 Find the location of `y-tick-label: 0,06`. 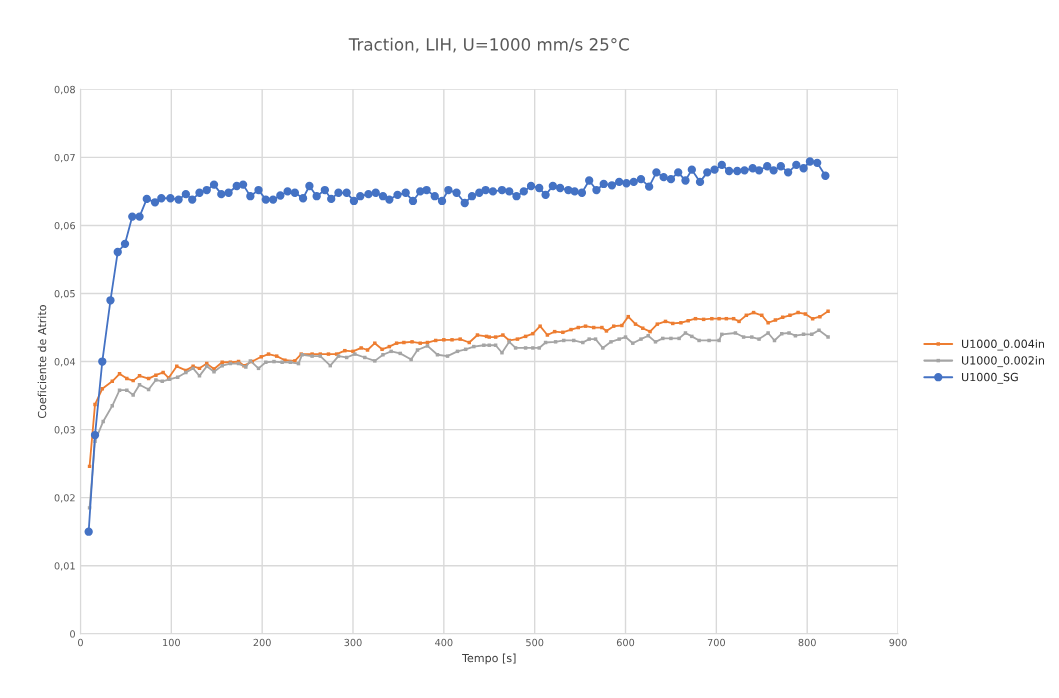

y-tick-label: 0,06 is located at coordinates (65, 226).